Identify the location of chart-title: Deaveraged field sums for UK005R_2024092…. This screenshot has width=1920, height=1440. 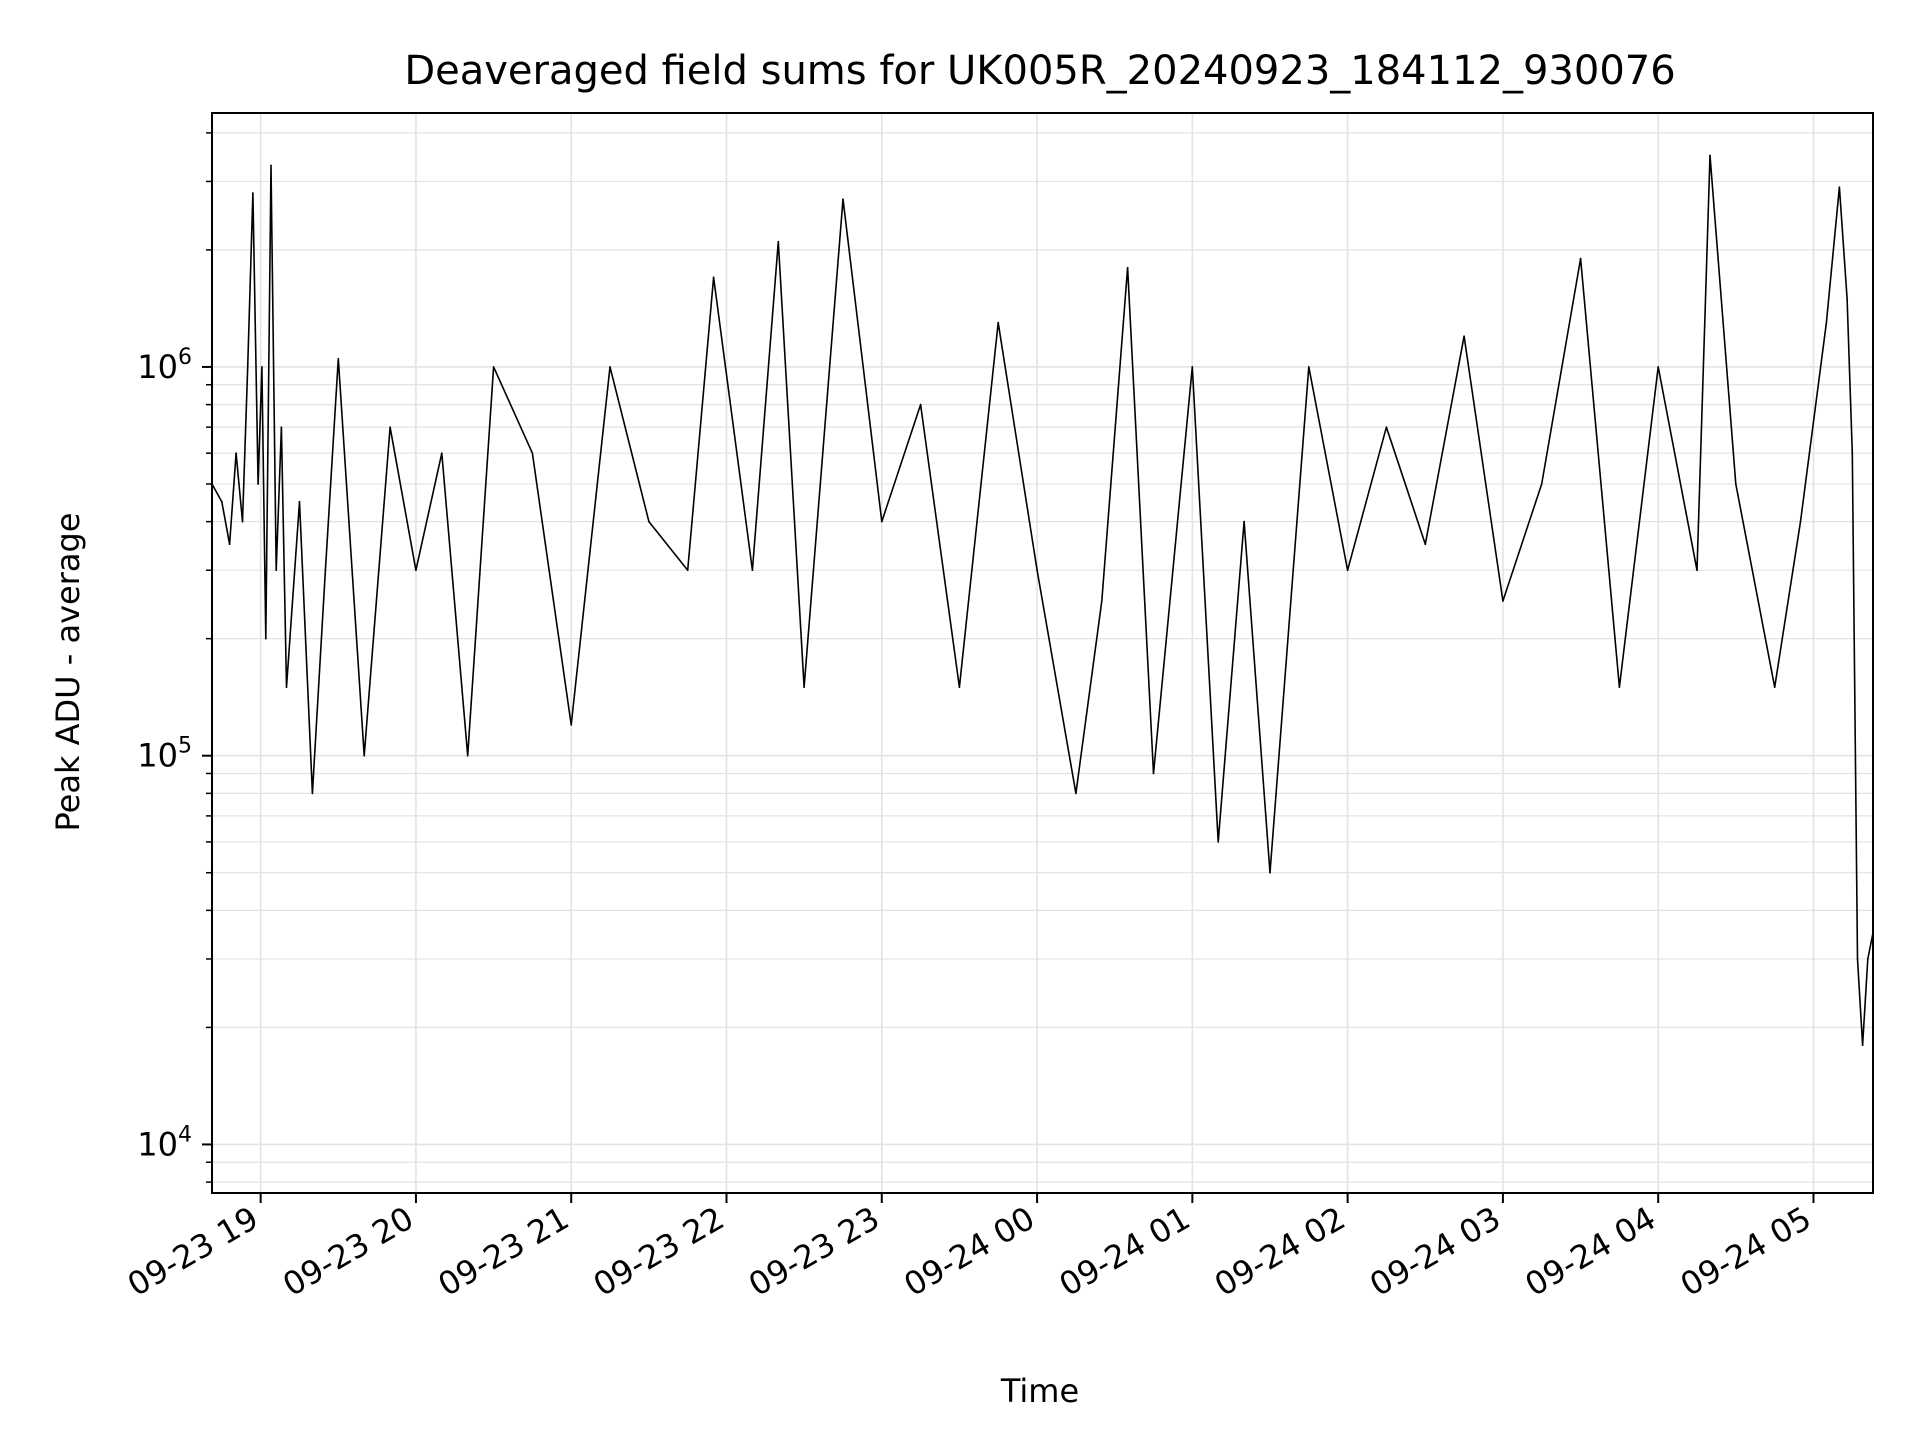
(1039, 71).